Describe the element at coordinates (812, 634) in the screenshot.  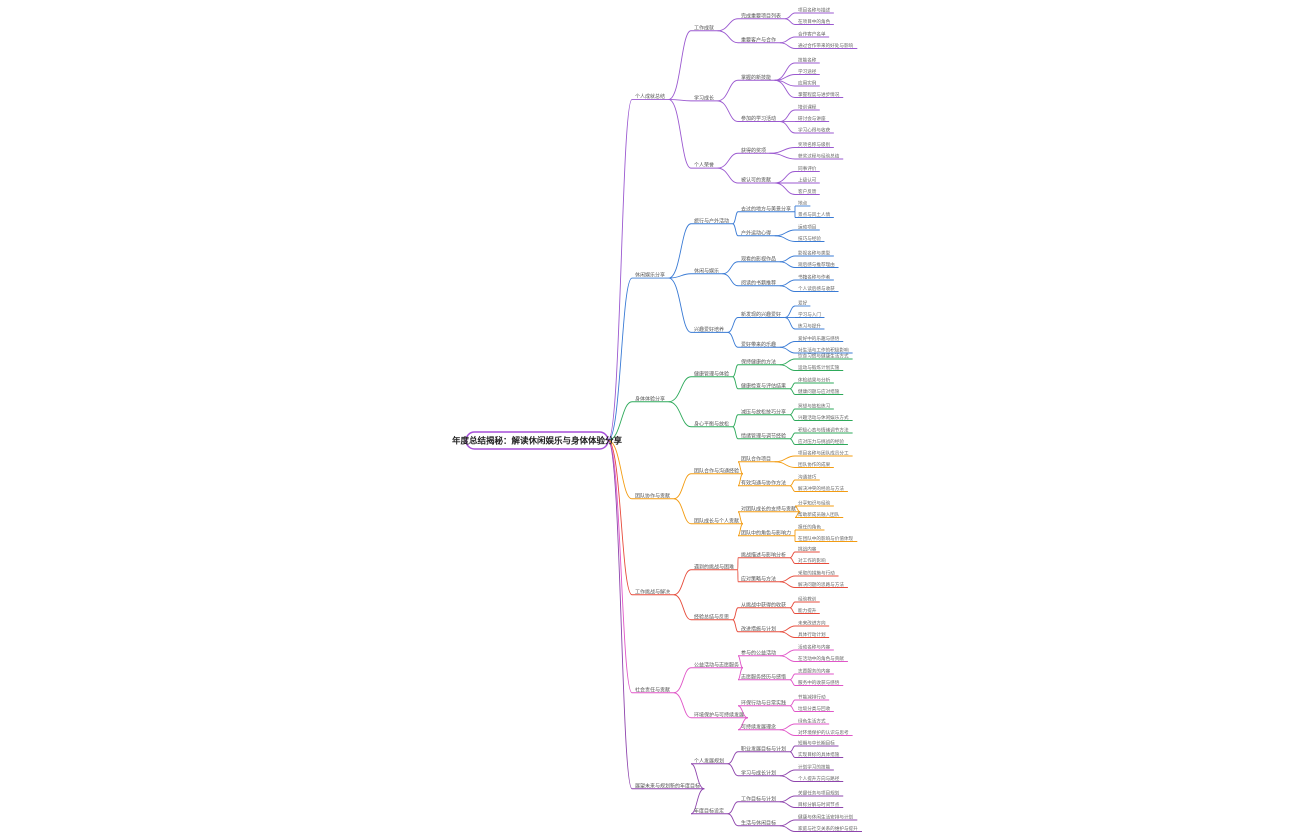
I see `mind-map-leaf: 具体行动计划` at that location.